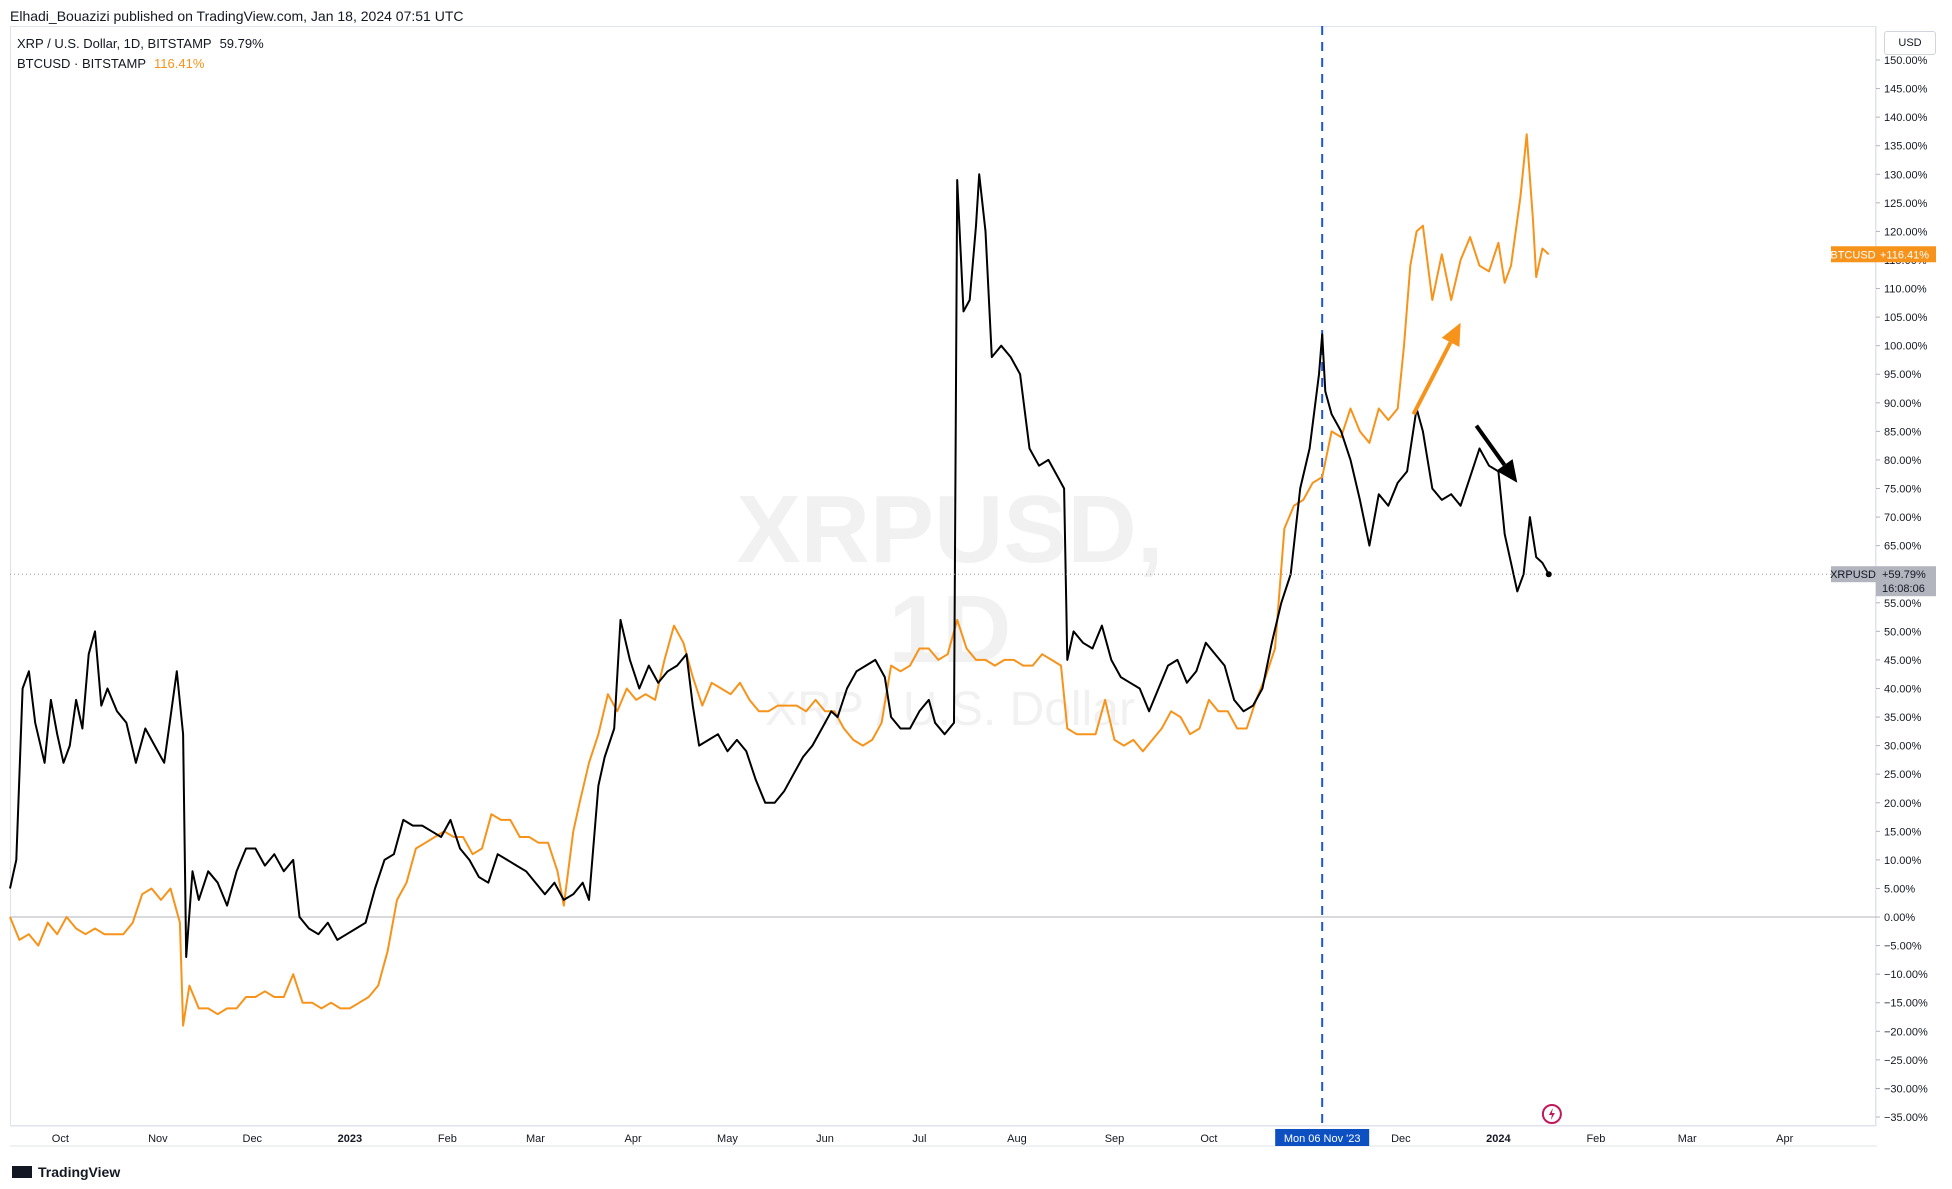  I want to click on legend-row-btc: BTCUSD · BITSTAMP 116.41%, so click(140, 64).